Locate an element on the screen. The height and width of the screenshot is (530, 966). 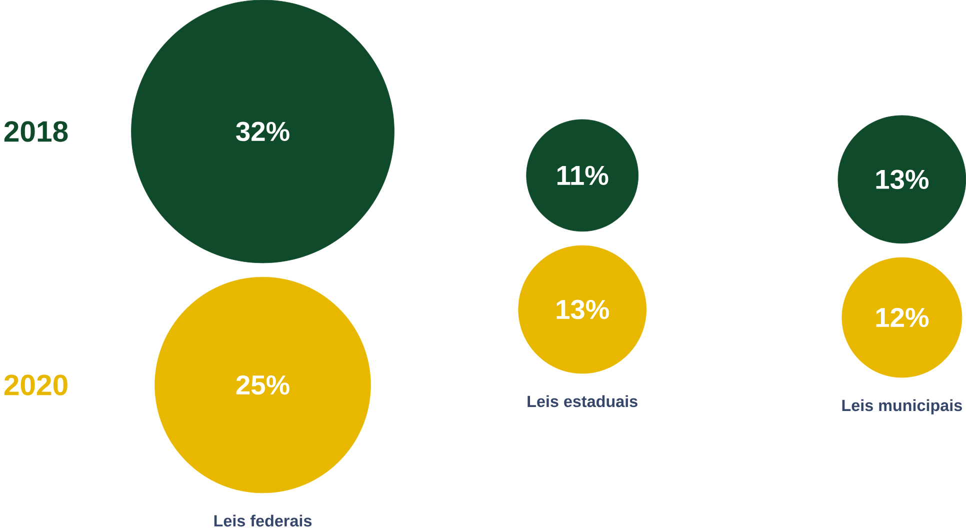
data-label: 11% is located at coordinates (582, 176).